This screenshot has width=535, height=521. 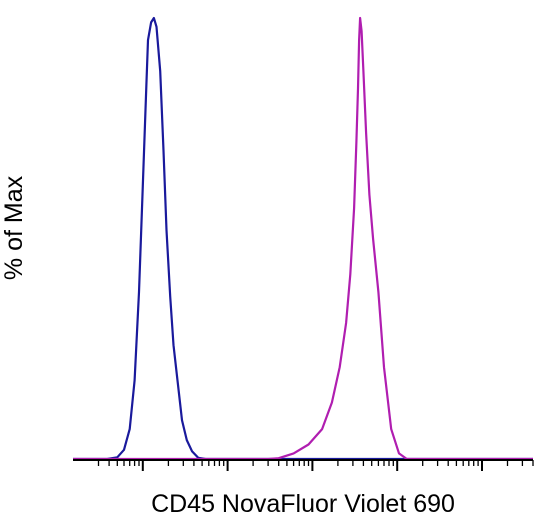 I want to click on x-axis-label: CD45 NovaFluor Violet 690, so click(x=303, y=504).